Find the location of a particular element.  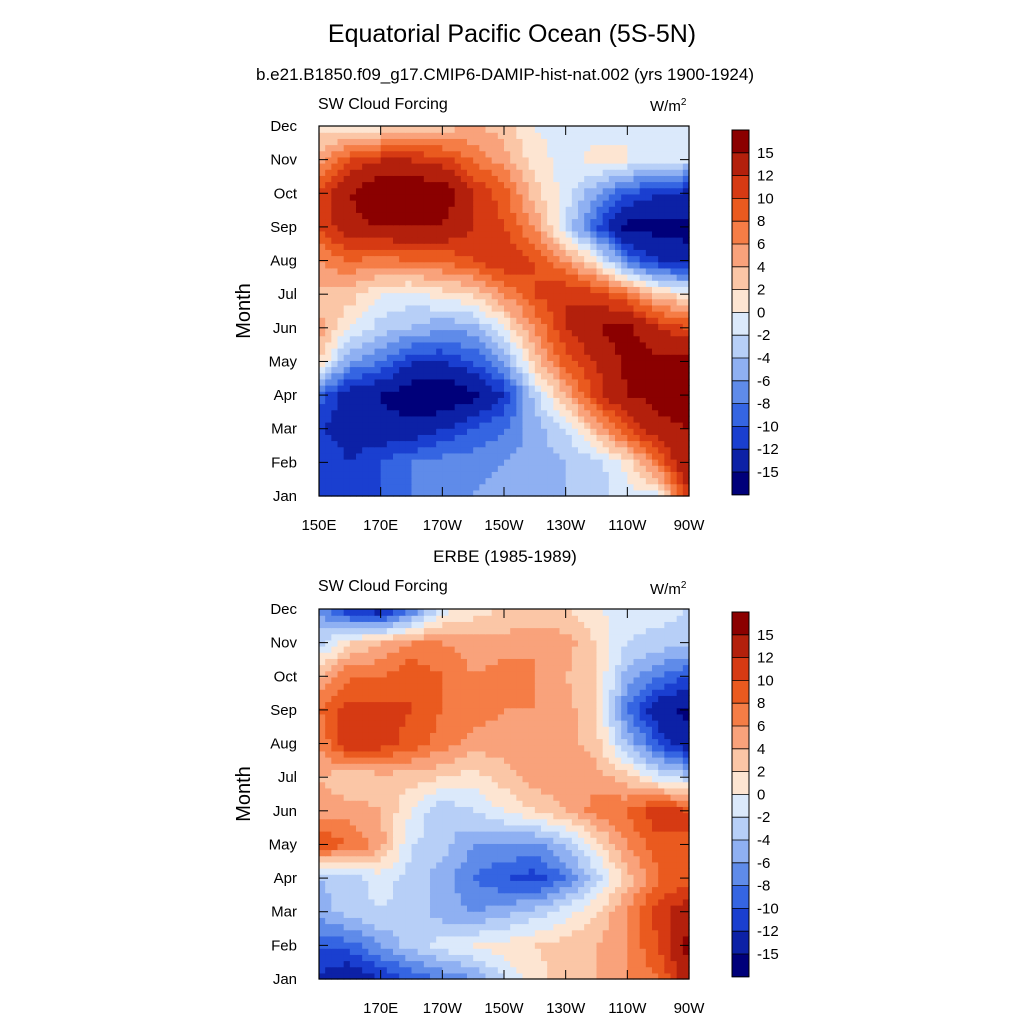

y-tick-label: Aug is located at coordinates (283, 261).